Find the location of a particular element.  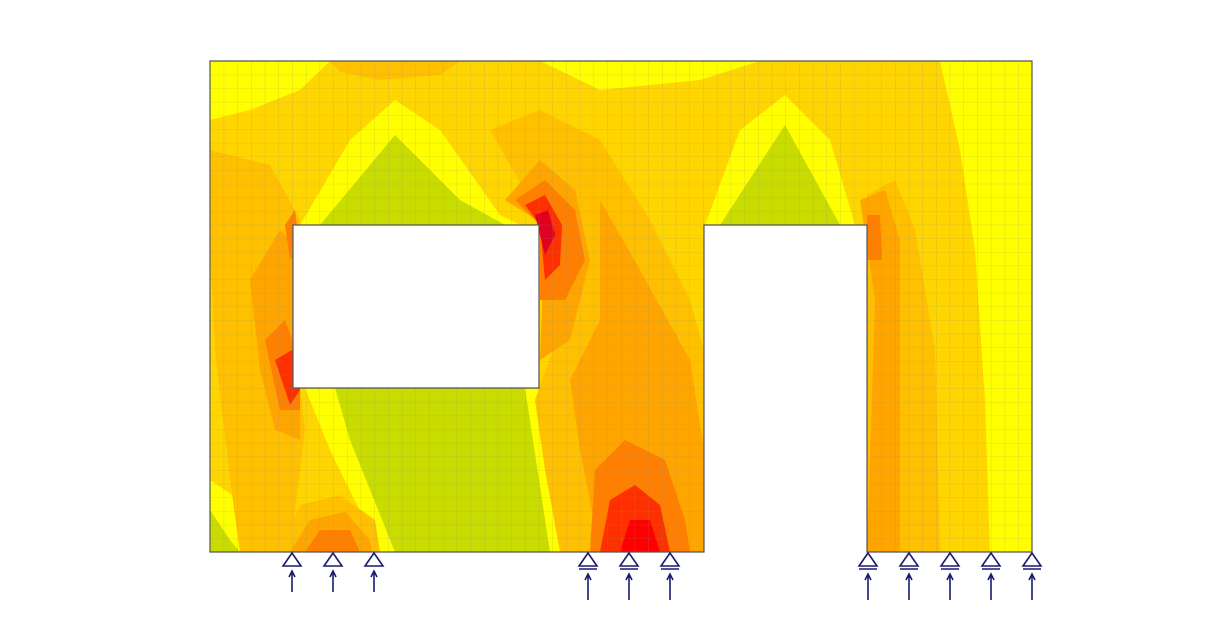

supports is located at coordinates (662, 575).